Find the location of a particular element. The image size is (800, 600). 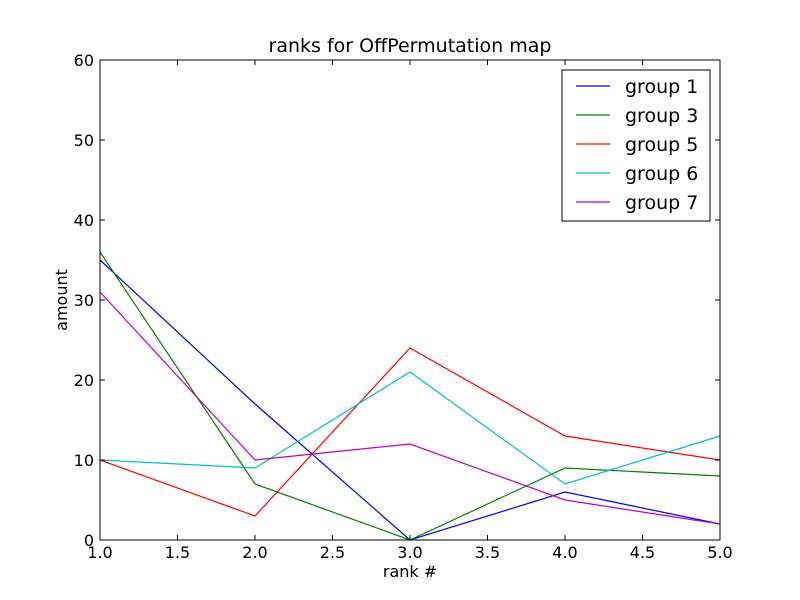

x-tick-label: 4.0 is located at coordinates (564, 552).